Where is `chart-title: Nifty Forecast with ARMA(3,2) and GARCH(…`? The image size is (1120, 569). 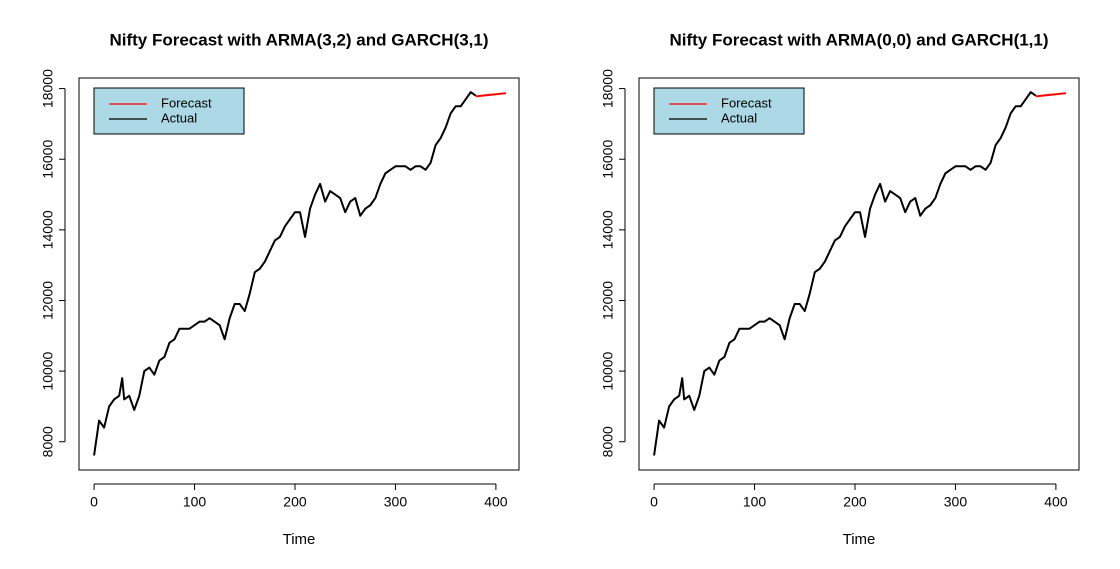
chart-title: Nifty Forecast with ARMA(3,2) and GARCH(… is located at coordinates (298, 39).